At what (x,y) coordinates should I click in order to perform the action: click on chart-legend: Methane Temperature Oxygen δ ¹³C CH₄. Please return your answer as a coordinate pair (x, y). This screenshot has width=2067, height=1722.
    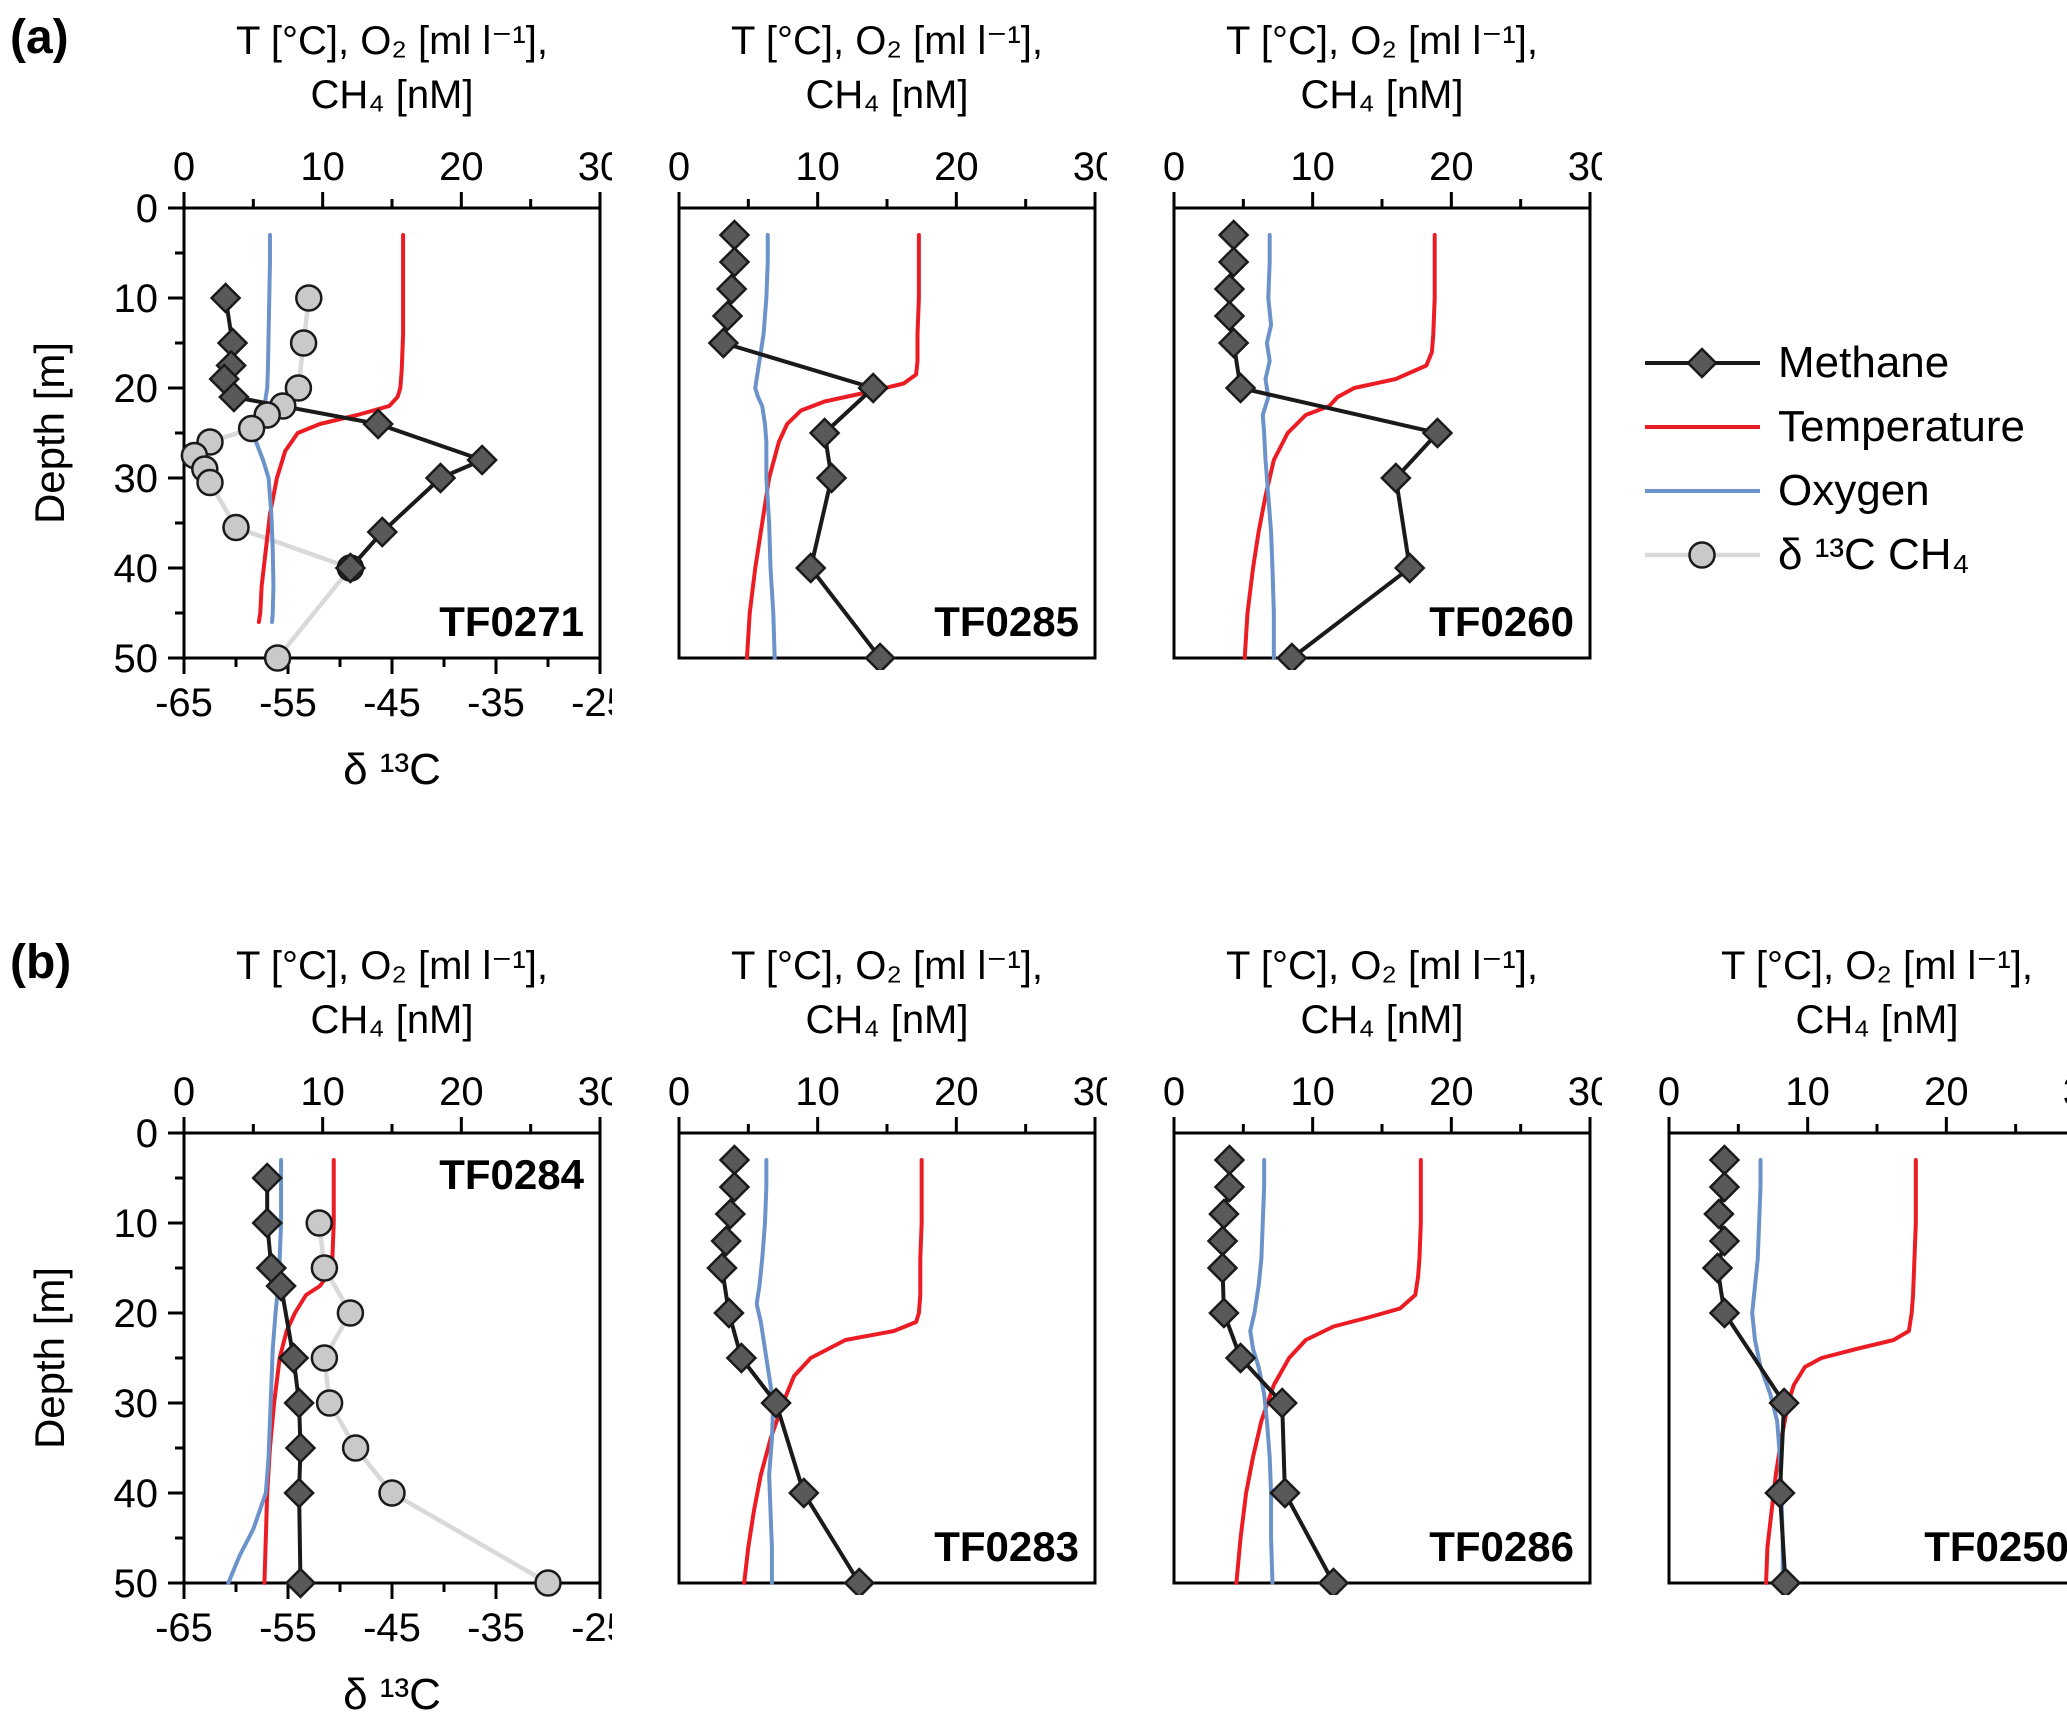
    Looking at the image, I should click on (1835, 459).